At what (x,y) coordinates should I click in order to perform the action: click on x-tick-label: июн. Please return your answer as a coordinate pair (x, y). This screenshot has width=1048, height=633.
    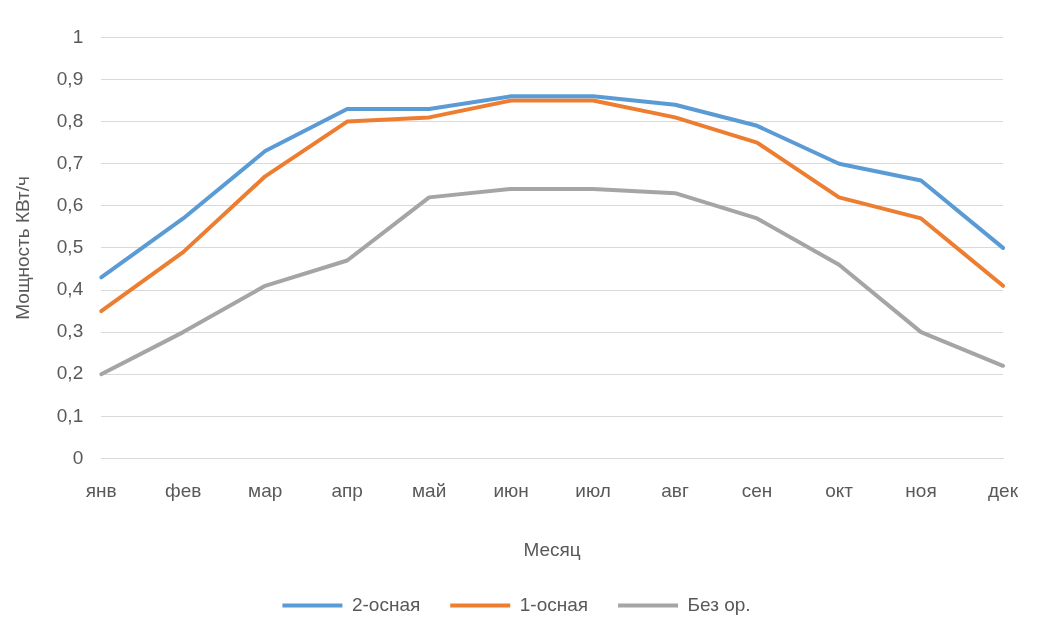
    Looking at the image, I should click on (511, 491).